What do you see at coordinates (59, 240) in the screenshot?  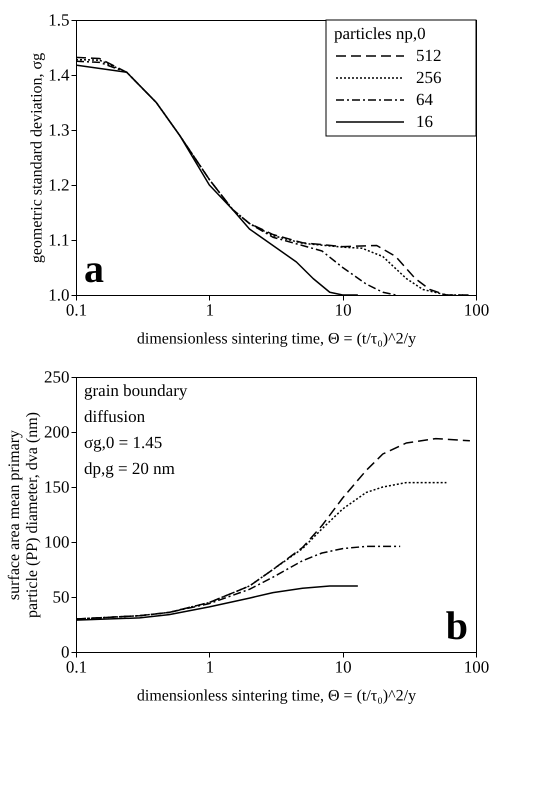 I see `y-tick-label: 1.1` at bounding box center [59, 240].